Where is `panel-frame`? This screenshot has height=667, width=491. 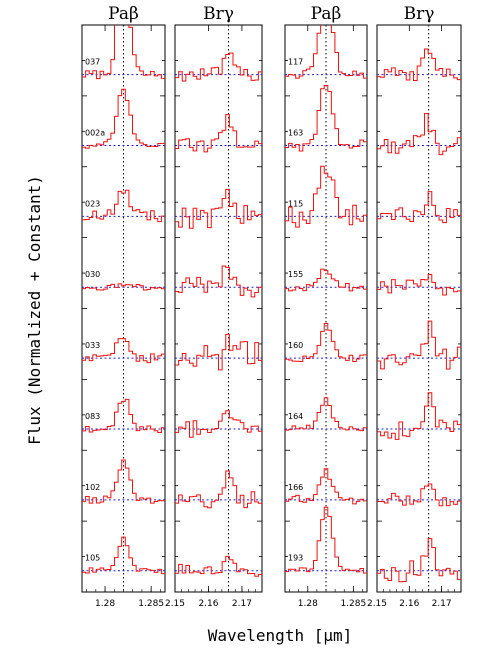
panel-frame is located at coordinates (419, 308).